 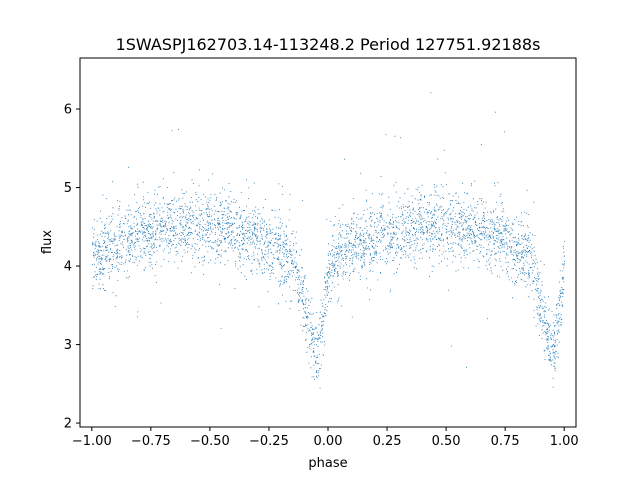 I want to click on x-tick-label: 0.50, so click(x=446, y=441).